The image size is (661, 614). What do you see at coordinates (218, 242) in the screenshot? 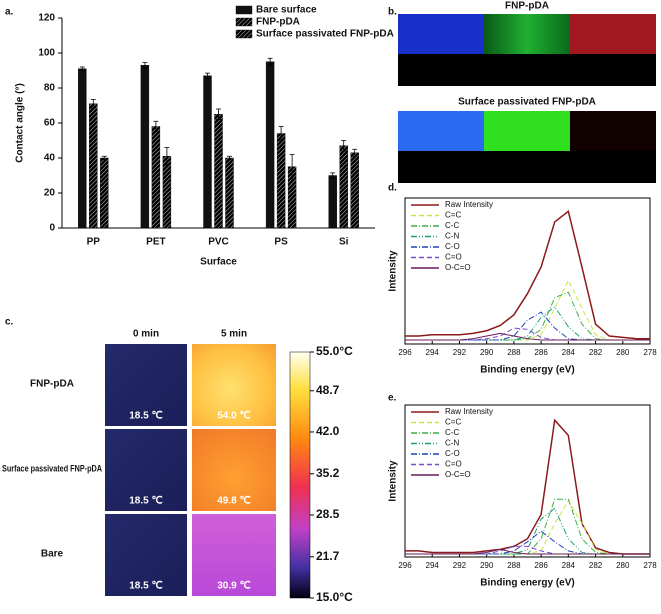
I see `x-tick-label: PVC` at bounding box center [218, 242].